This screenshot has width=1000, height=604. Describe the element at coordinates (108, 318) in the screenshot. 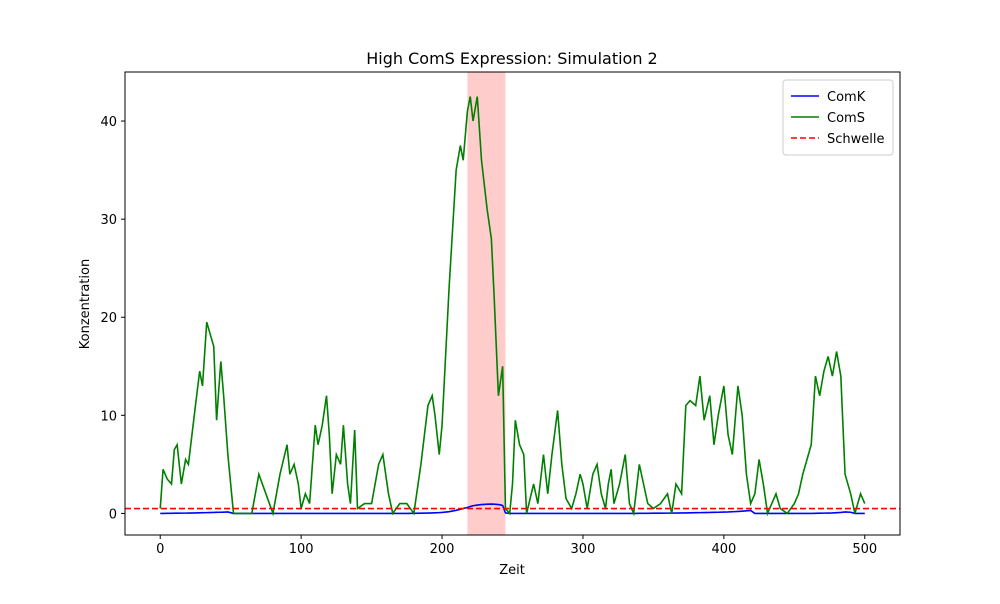

I see `y-tick-label: 20` at that location.